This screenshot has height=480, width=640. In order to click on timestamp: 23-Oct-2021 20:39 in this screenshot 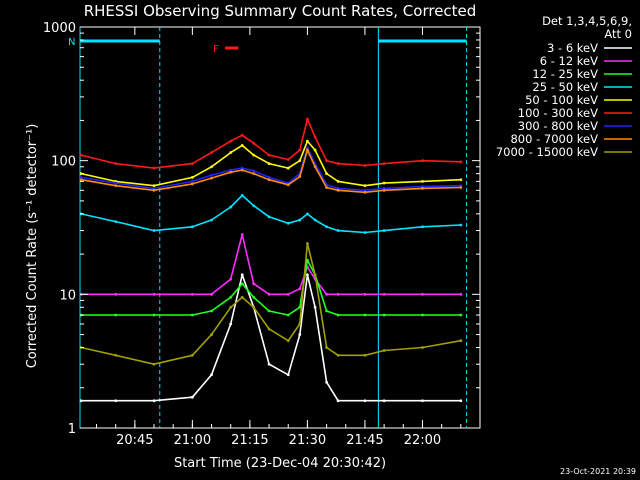, I will do `click(598, 471)`.